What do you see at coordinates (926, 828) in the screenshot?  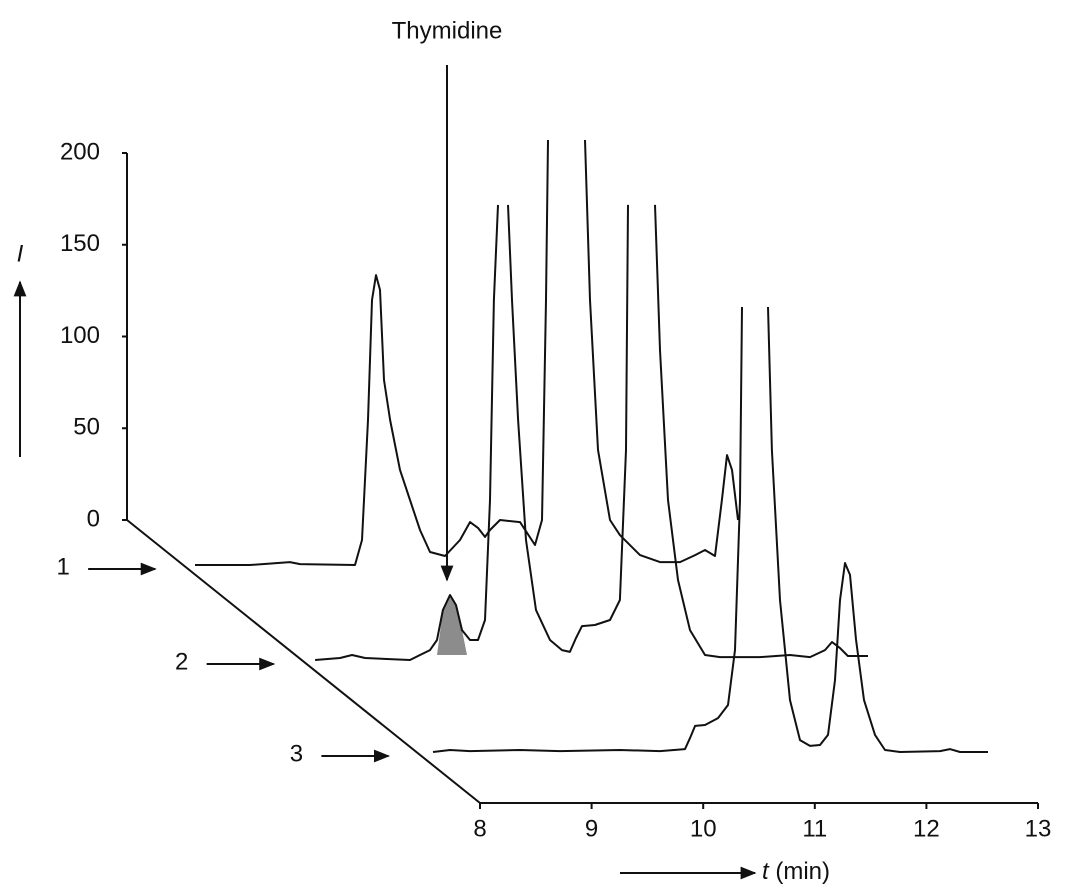 I see `x-tick-label: 12` at bounding box center [926, 828].